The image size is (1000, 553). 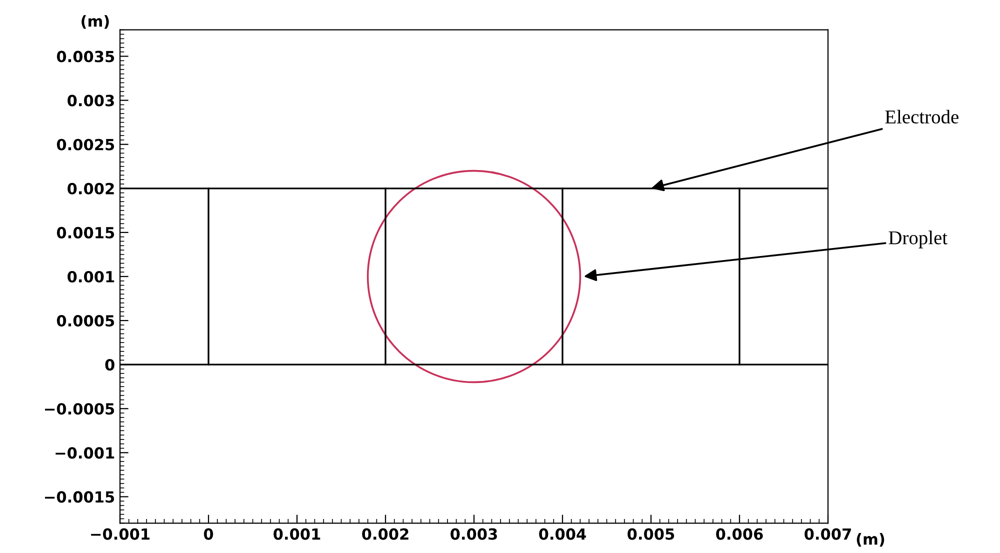 What do you see at coordinates (79, 497) in the screenshot?
I see `y-tick-label: −0.0015` at bounding box center [79, 497].